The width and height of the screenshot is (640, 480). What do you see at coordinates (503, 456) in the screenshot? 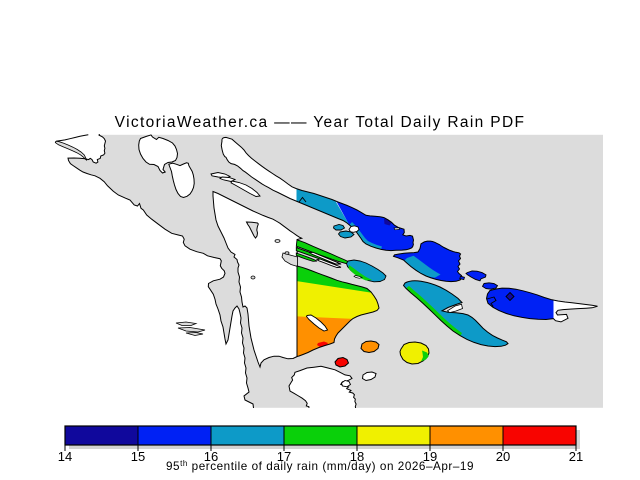
I see `svg-text: 20` at bounding box center [503, 456].